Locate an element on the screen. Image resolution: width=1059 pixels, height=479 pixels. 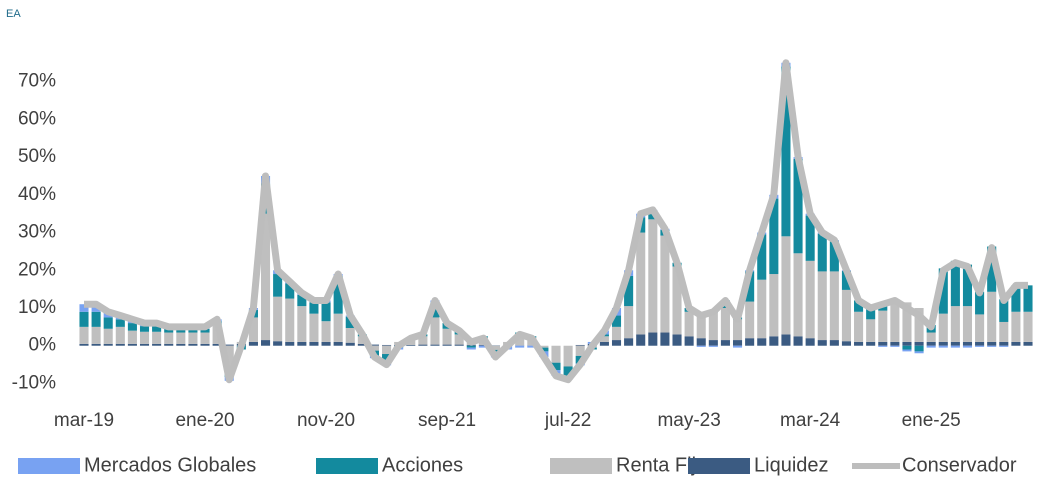
x-tick-label: may-23 is located at coordinates (688, 420).